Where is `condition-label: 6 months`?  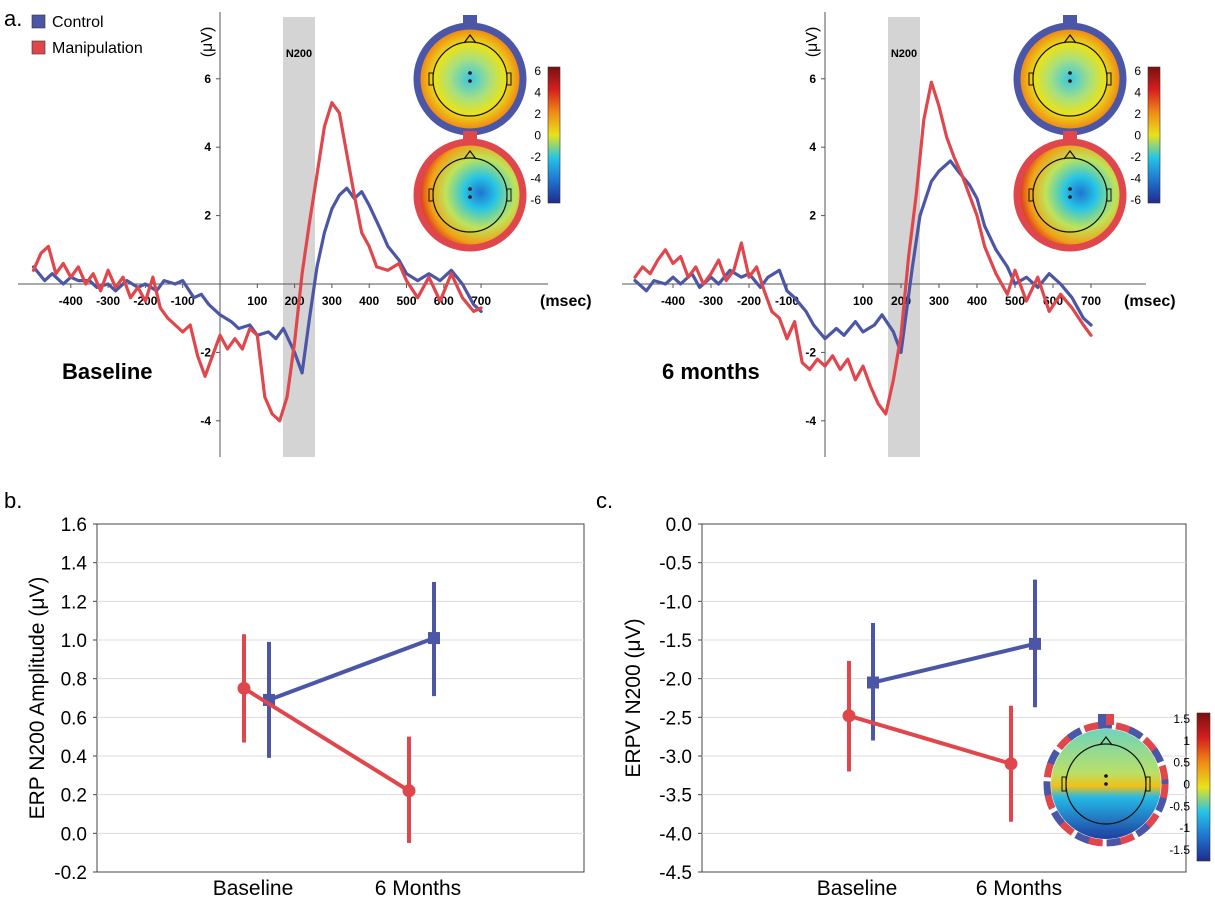
condition-label: 6 months is located at coordinates (711, 371).